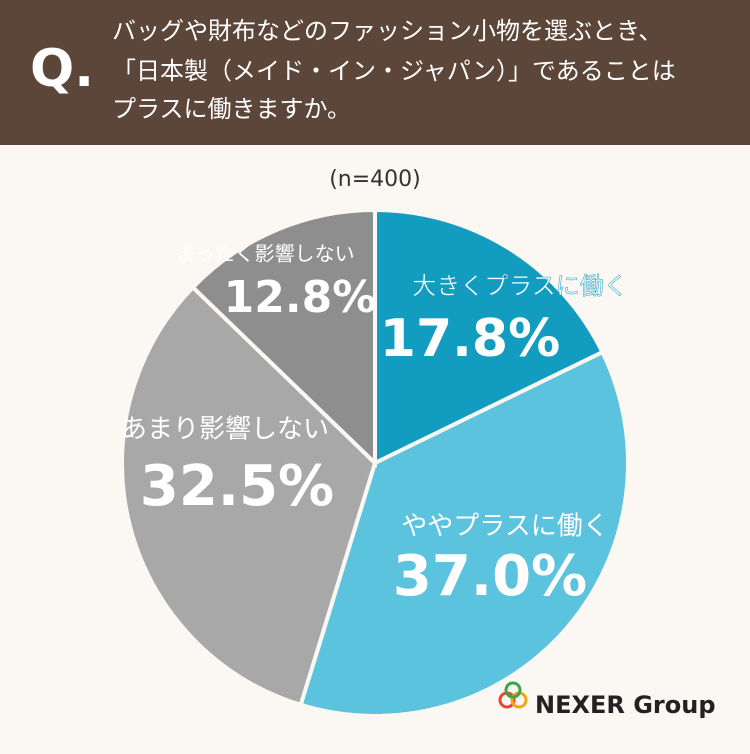 The height and width of the screenshot is (754, 750). Describe the element at coordinates (300, 297) in the screenshot. I see `value-label: 12.8%` at that location.